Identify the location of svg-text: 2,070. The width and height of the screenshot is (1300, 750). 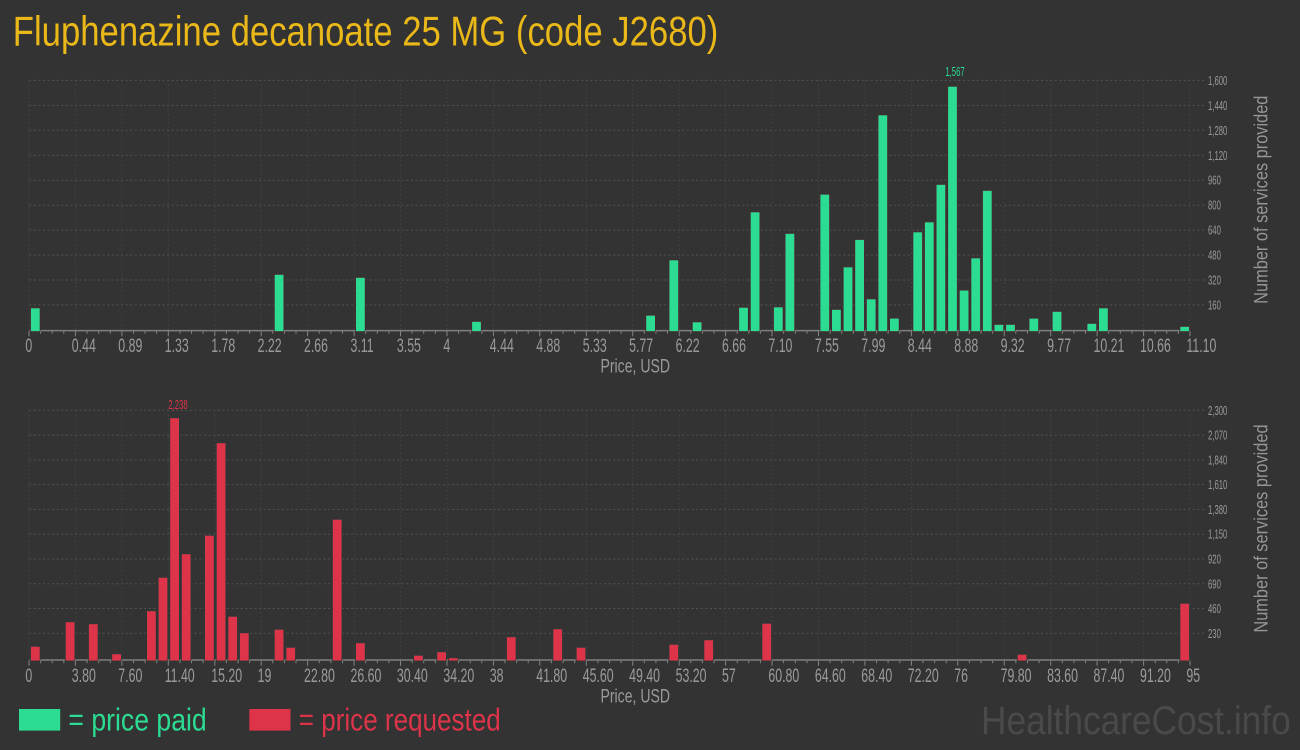
(1218, 436).